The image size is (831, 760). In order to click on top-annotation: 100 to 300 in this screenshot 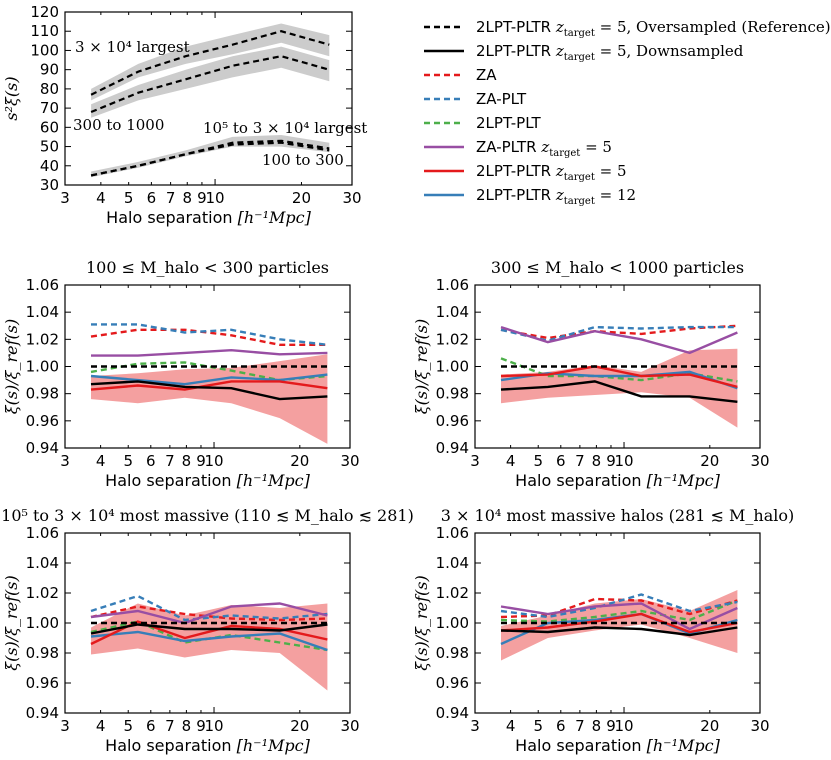, I will do `click(303, 160)`.